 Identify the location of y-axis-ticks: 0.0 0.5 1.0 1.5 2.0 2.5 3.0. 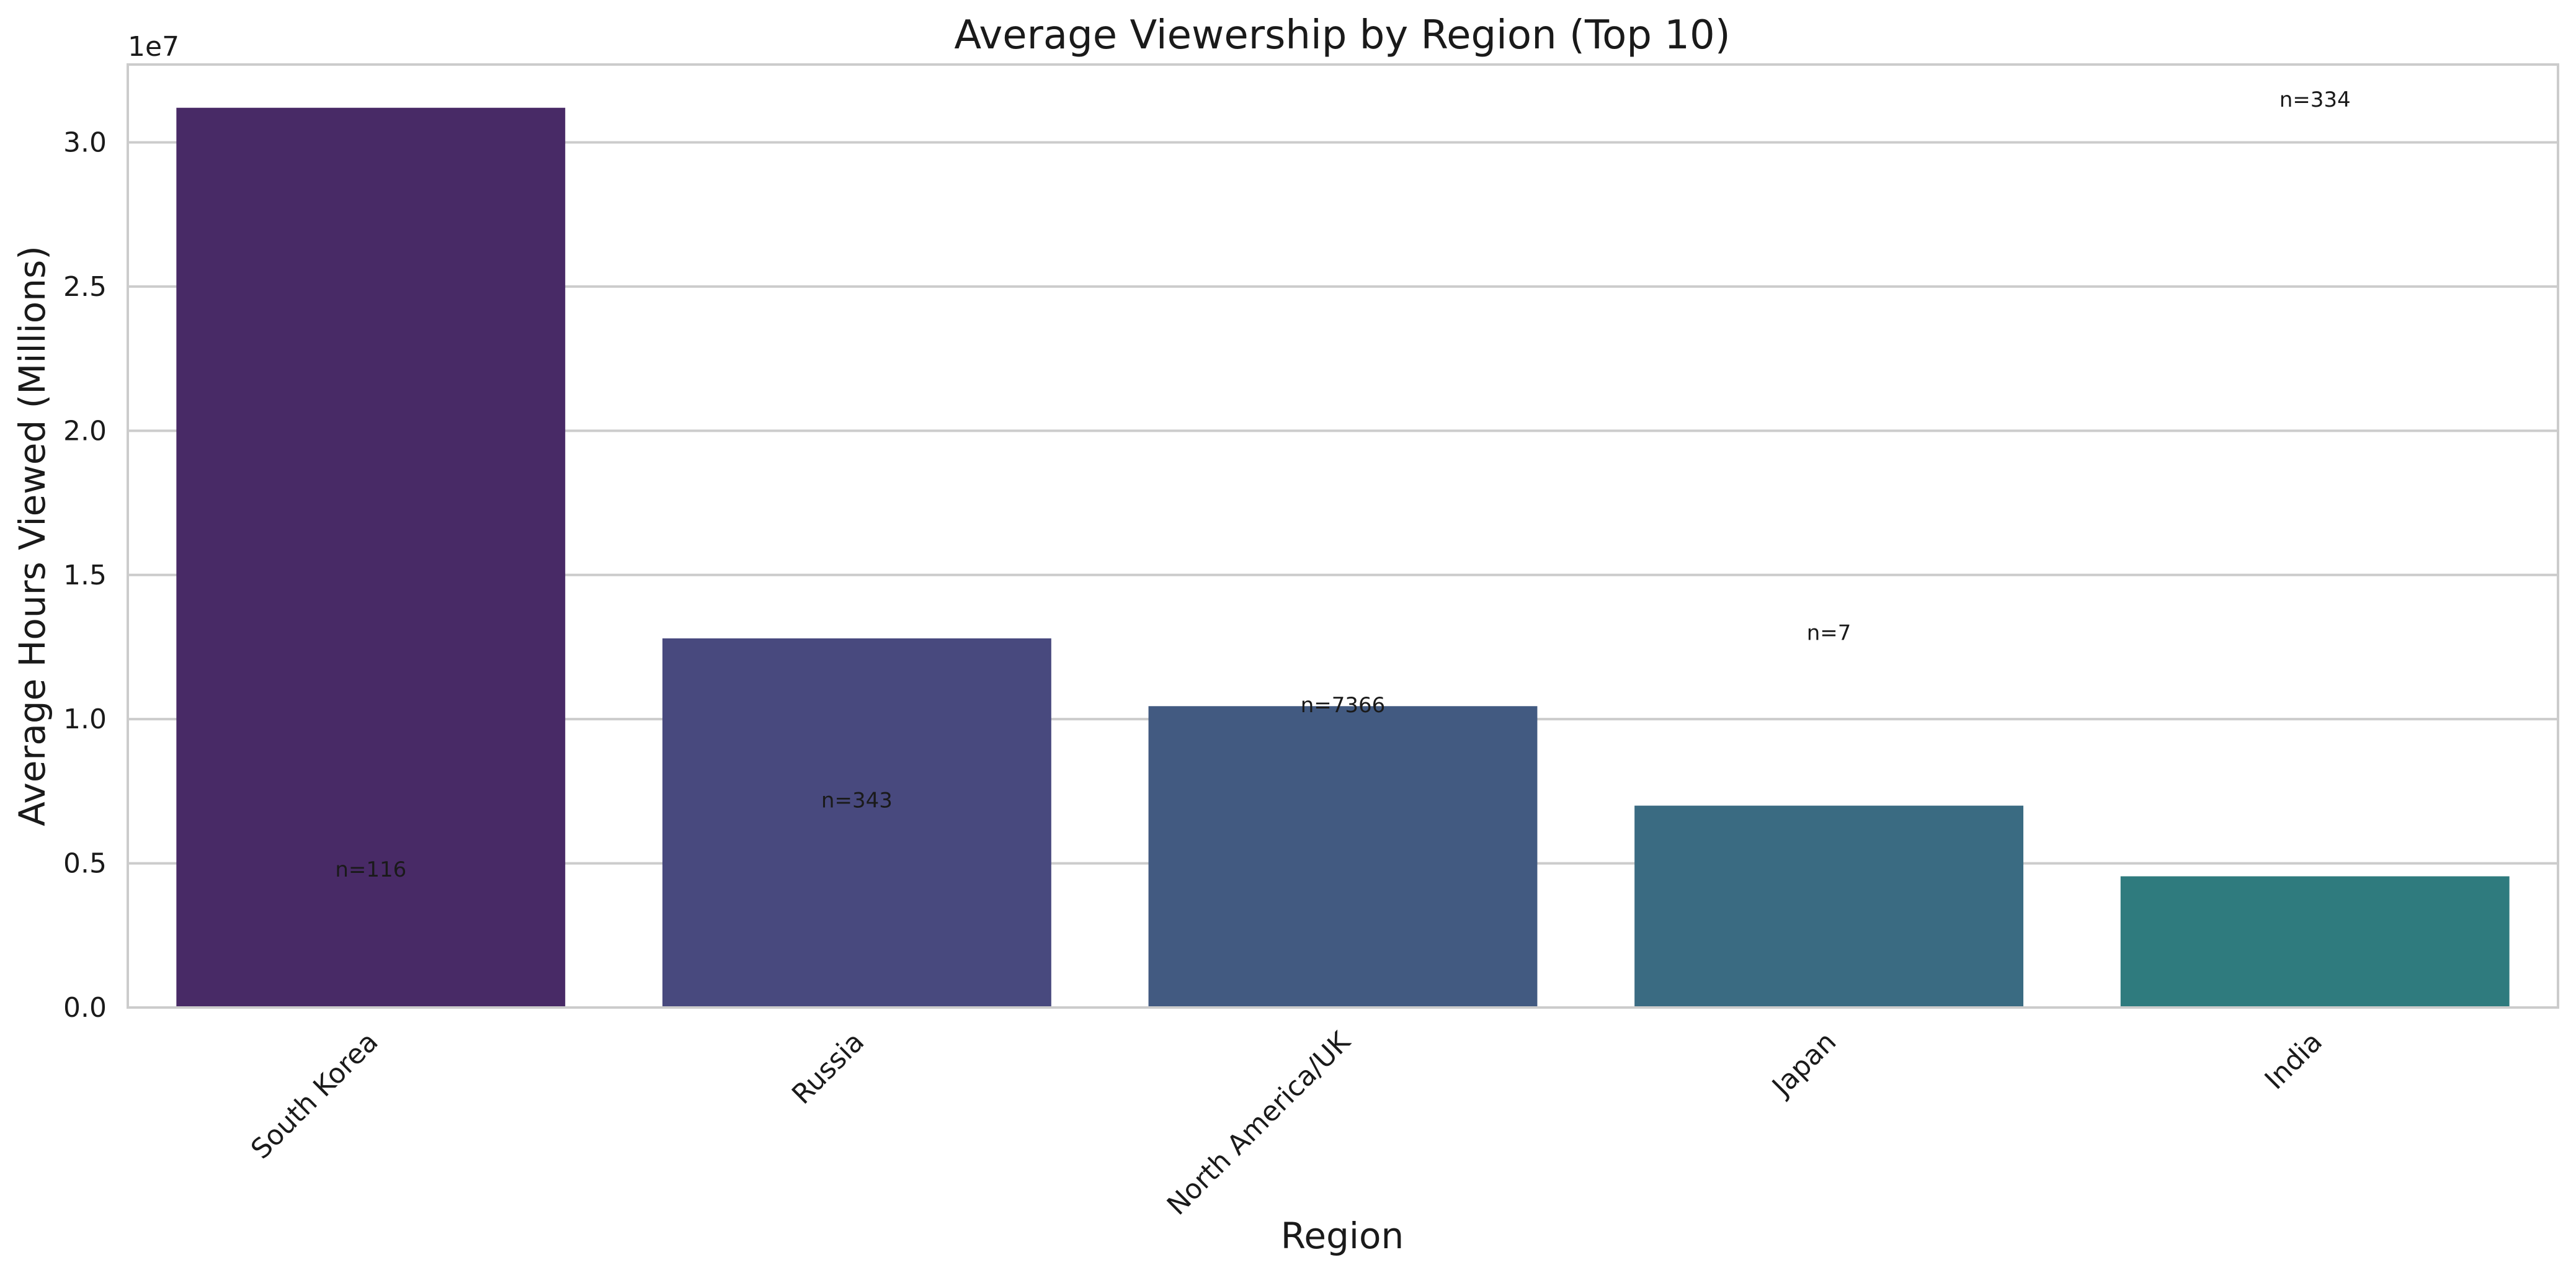
(85, 575).